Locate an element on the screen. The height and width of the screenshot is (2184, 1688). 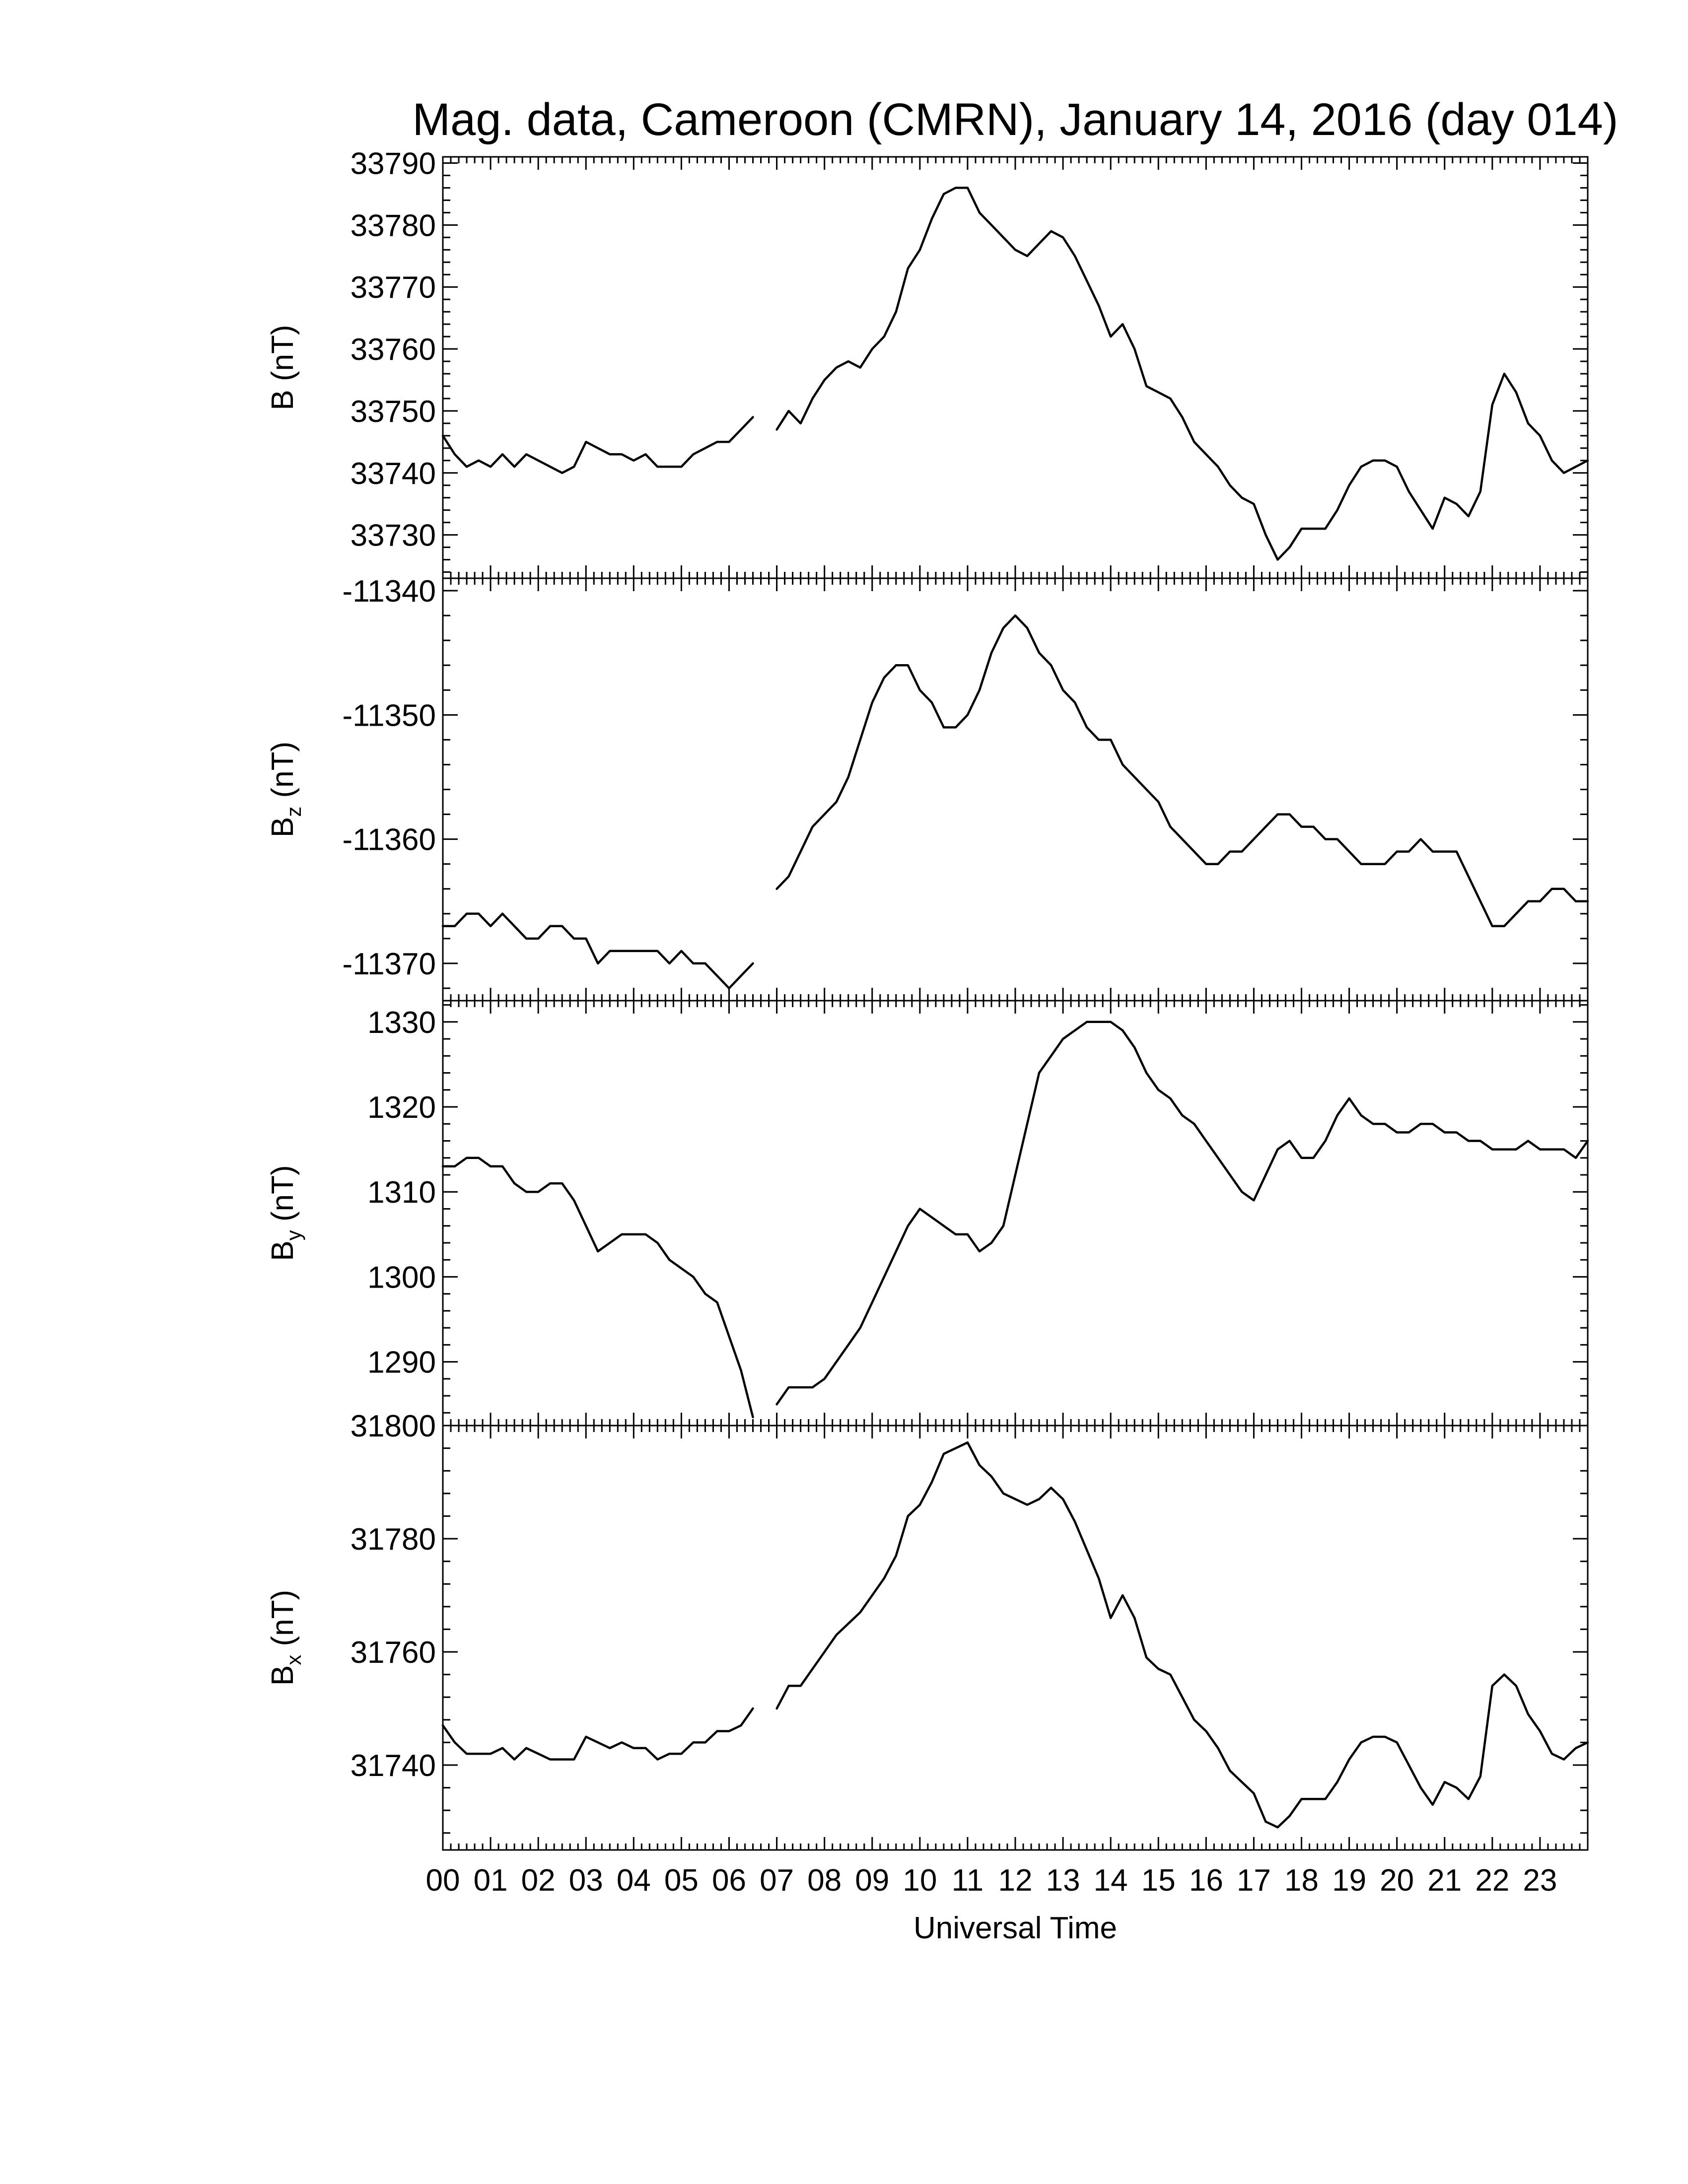
x-tick-label: 23 is located at coordinates (1540, 1880).